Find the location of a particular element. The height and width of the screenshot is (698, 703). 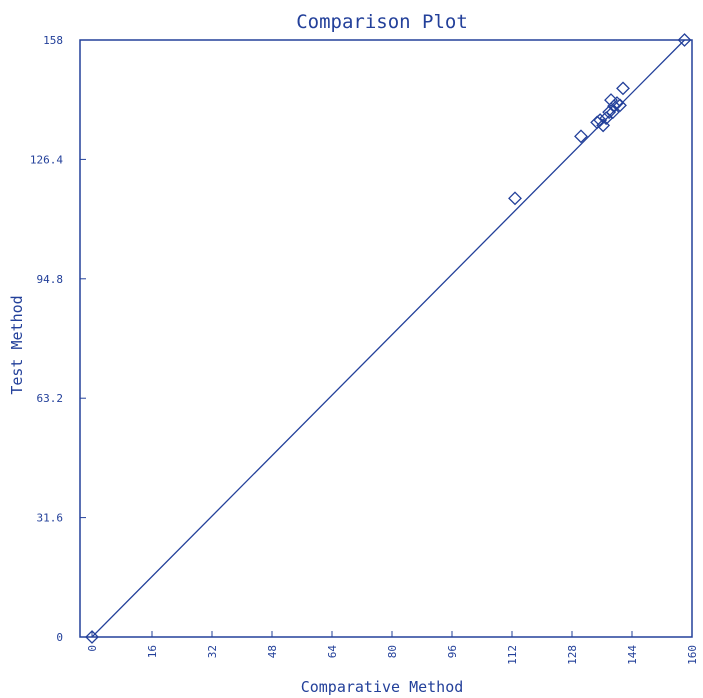

x-tick-label: 160 is located at coordinates (692, 655).